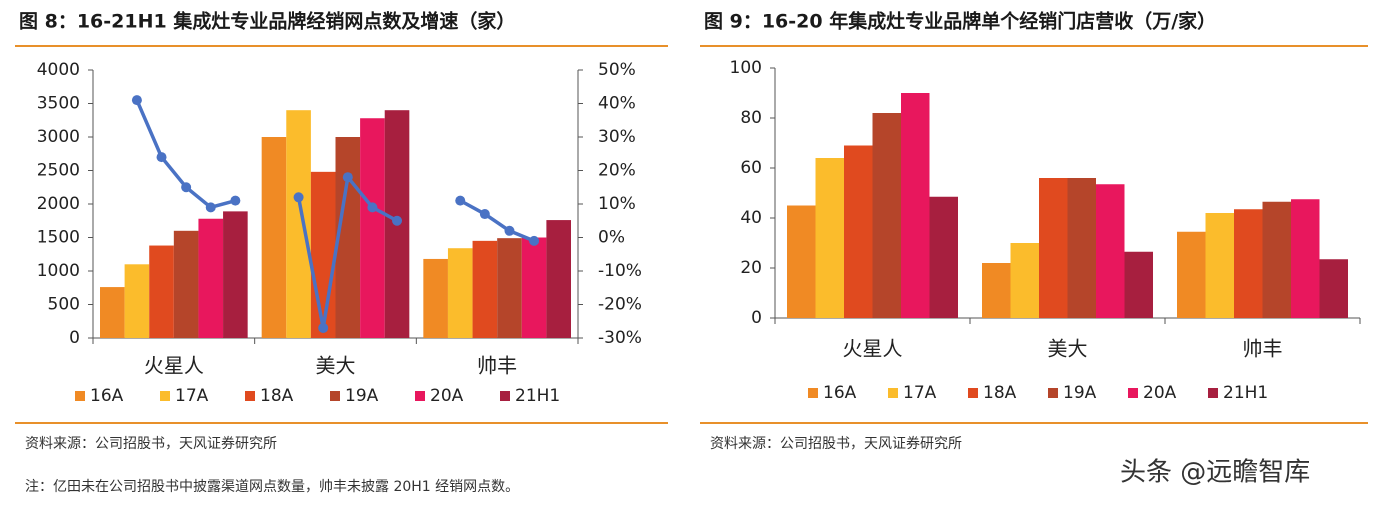  I want to click on y-tick-label: 40, so click(751, 218).